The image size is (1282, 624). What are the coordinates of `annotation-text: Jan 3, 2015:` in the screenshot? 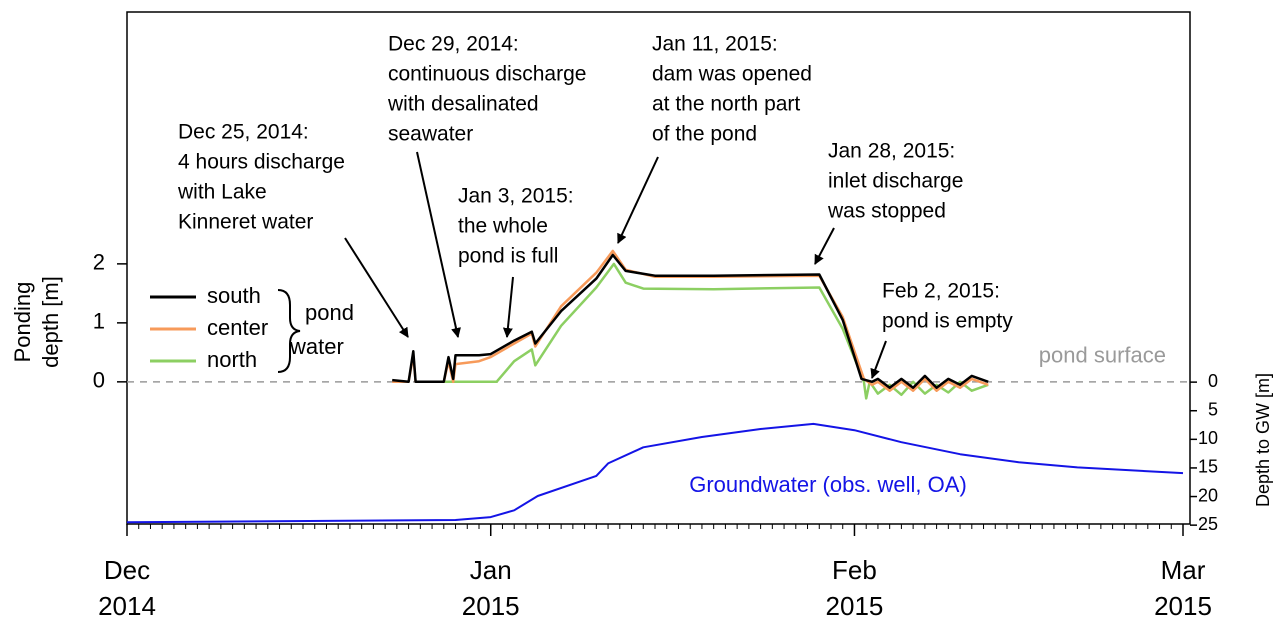 It's located at (516, 196).